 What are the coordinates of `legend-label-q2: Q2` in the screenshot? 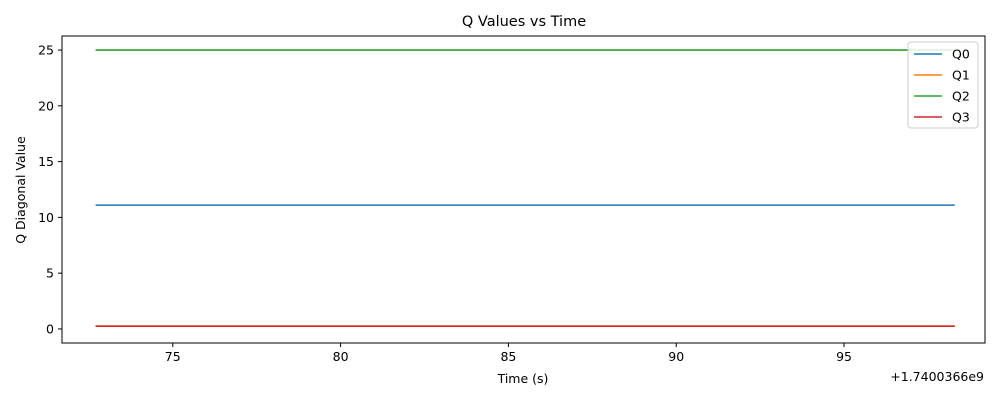 It's located at (961, 96).